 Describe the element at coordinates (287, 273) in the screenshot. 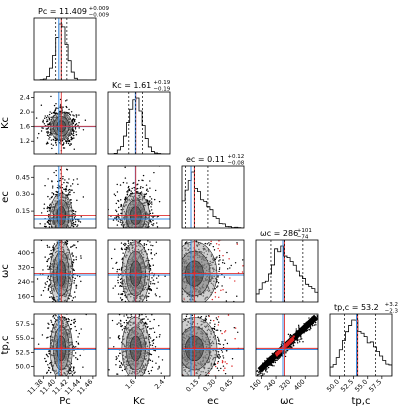

I see `histogram-step` at that location.